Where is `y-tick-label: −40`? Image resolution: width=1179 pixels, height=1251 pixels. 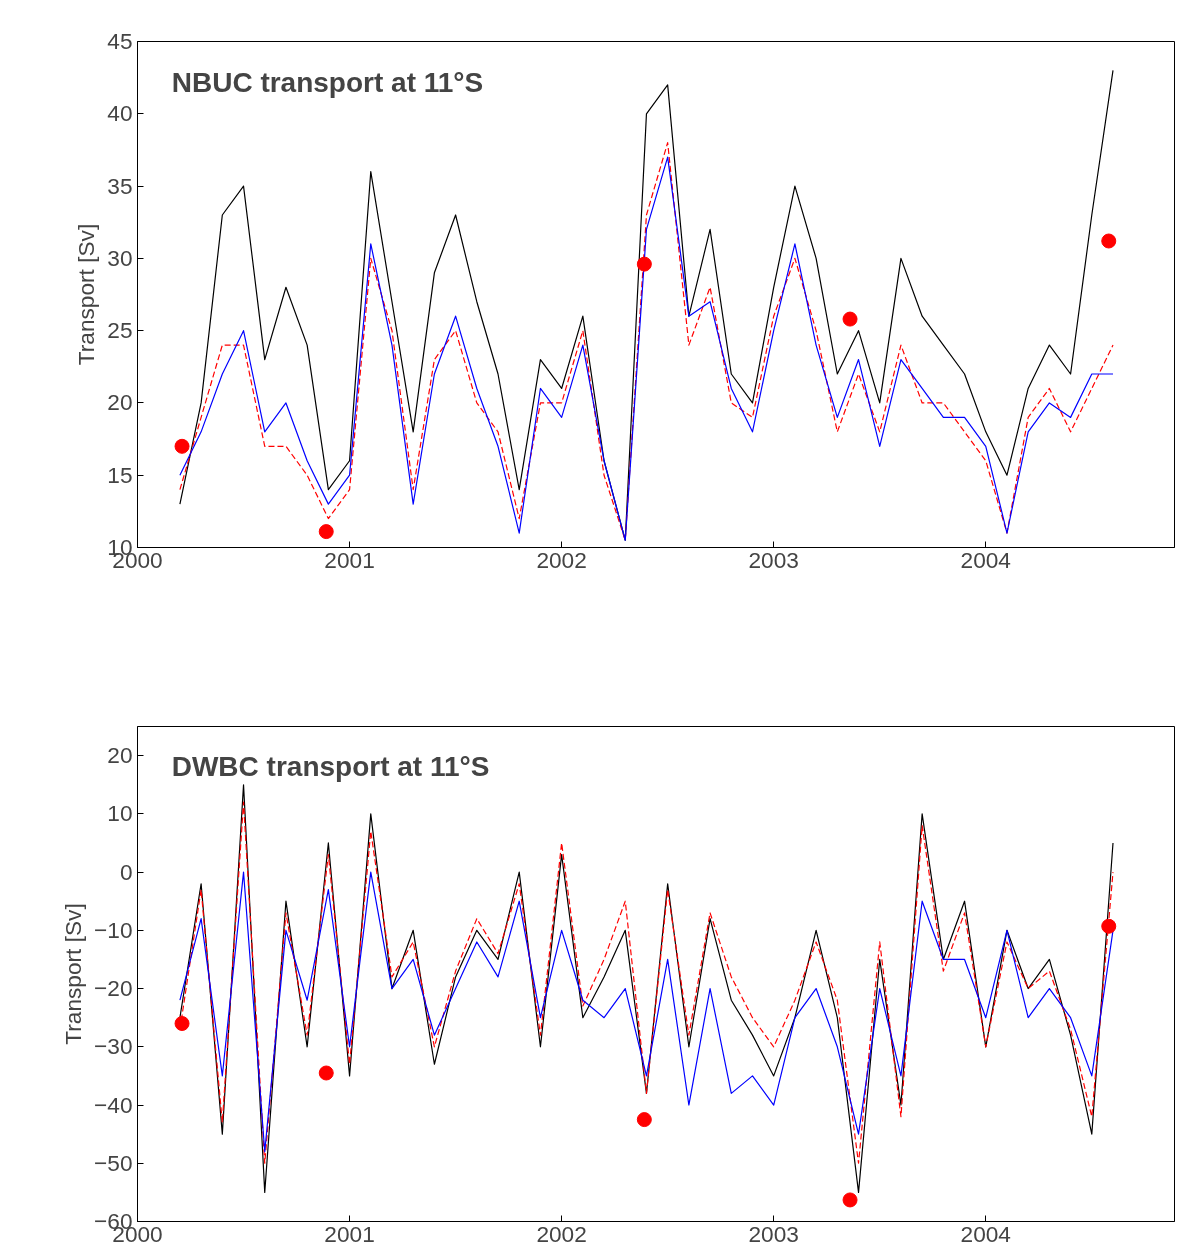 y-tick-label: −40 is located at coordinates (113, 1104).